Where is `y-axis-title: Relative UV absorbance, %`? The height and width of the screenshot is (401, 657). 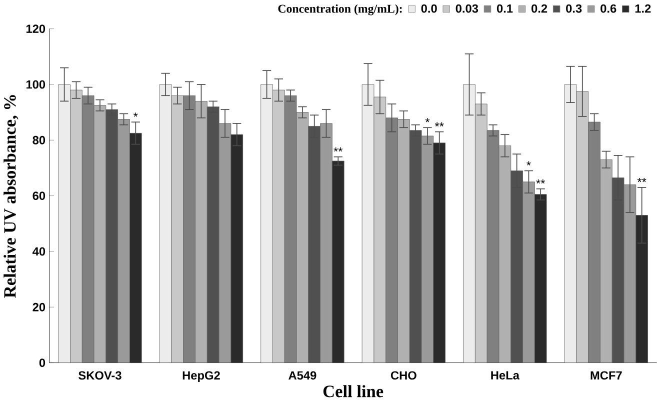
y-axis-title: Relative UV absorbance, % is located at coordinates (11, 196).